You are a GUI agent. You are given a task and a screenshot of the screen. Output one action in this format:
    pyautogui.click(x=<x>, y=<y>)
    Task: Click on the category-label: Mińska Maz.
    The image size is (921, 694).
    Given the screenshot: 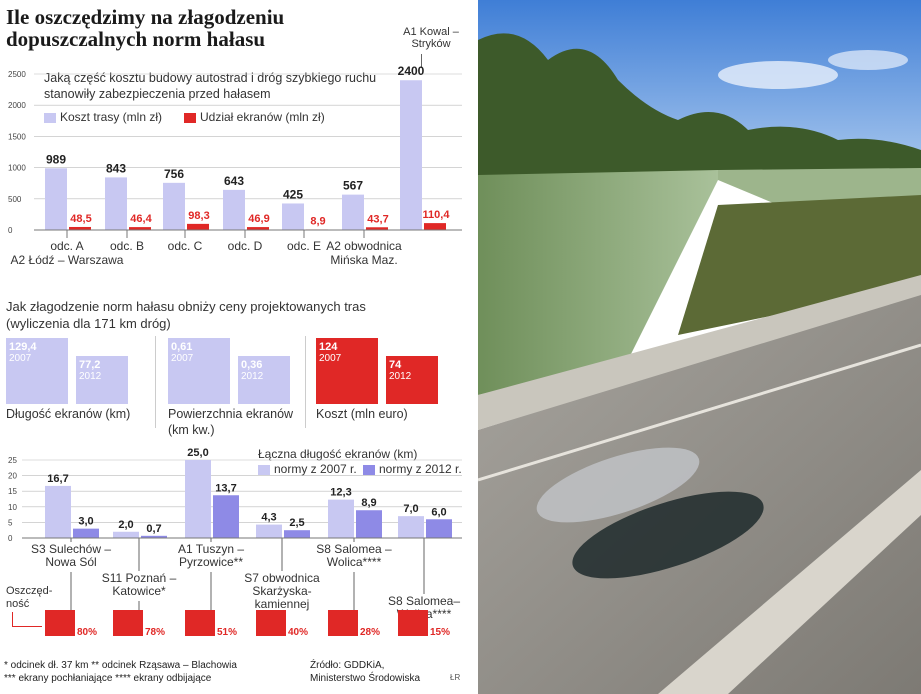 What is the action you would take?
    pyautogui.click(x=363, y=260)
    